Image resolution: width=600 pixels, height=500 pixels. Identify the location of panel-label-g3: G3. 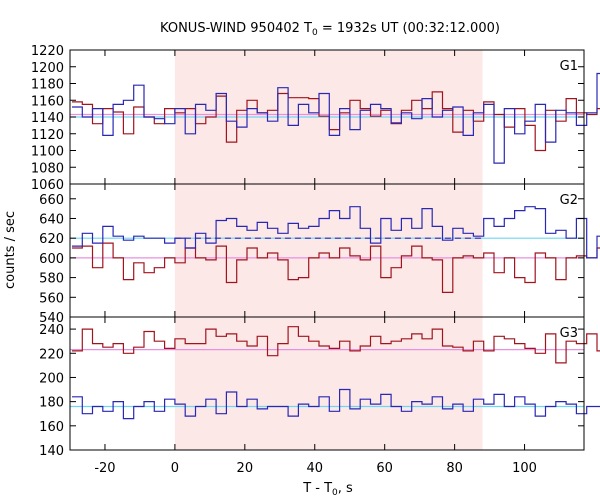
(569, 333).